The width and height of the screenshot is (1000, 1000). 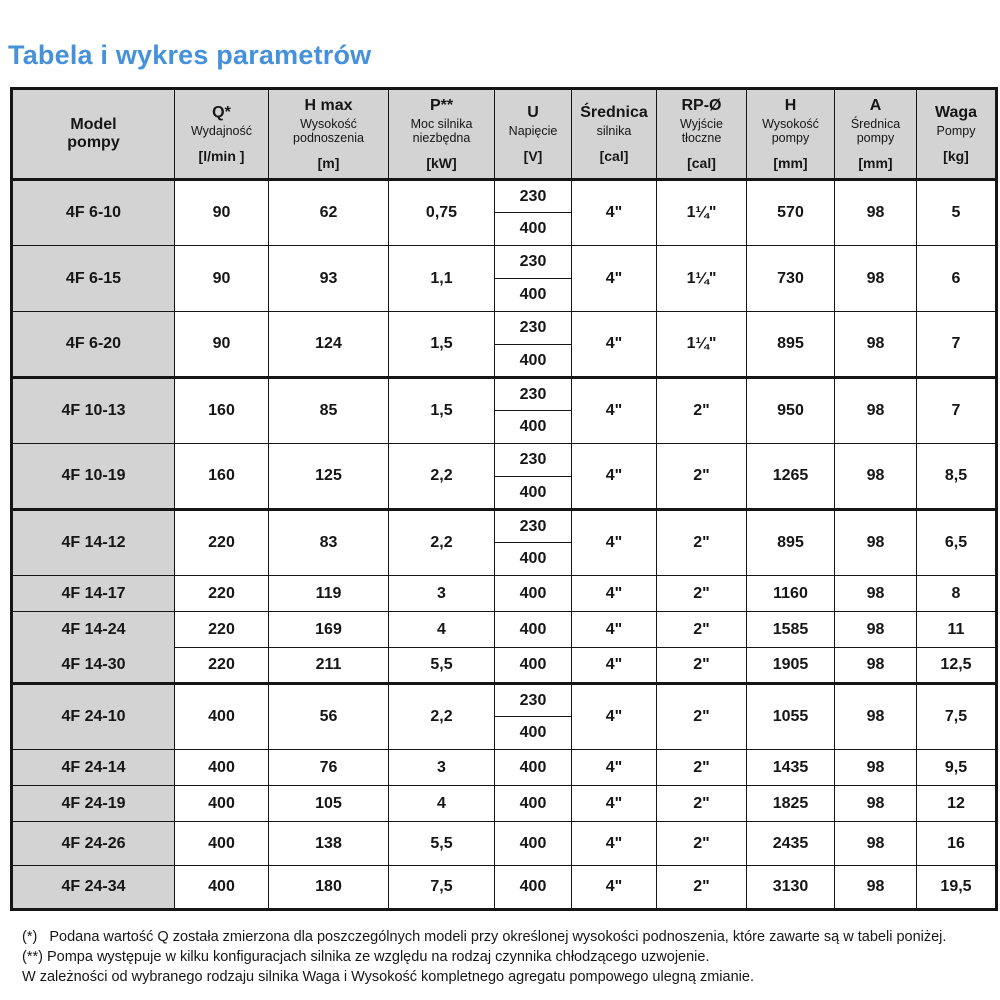 What do you see at coordinates (93, 477) in the screenshot?
I see `cell-model: 4F 10-19` at bounding box center [93, 477].